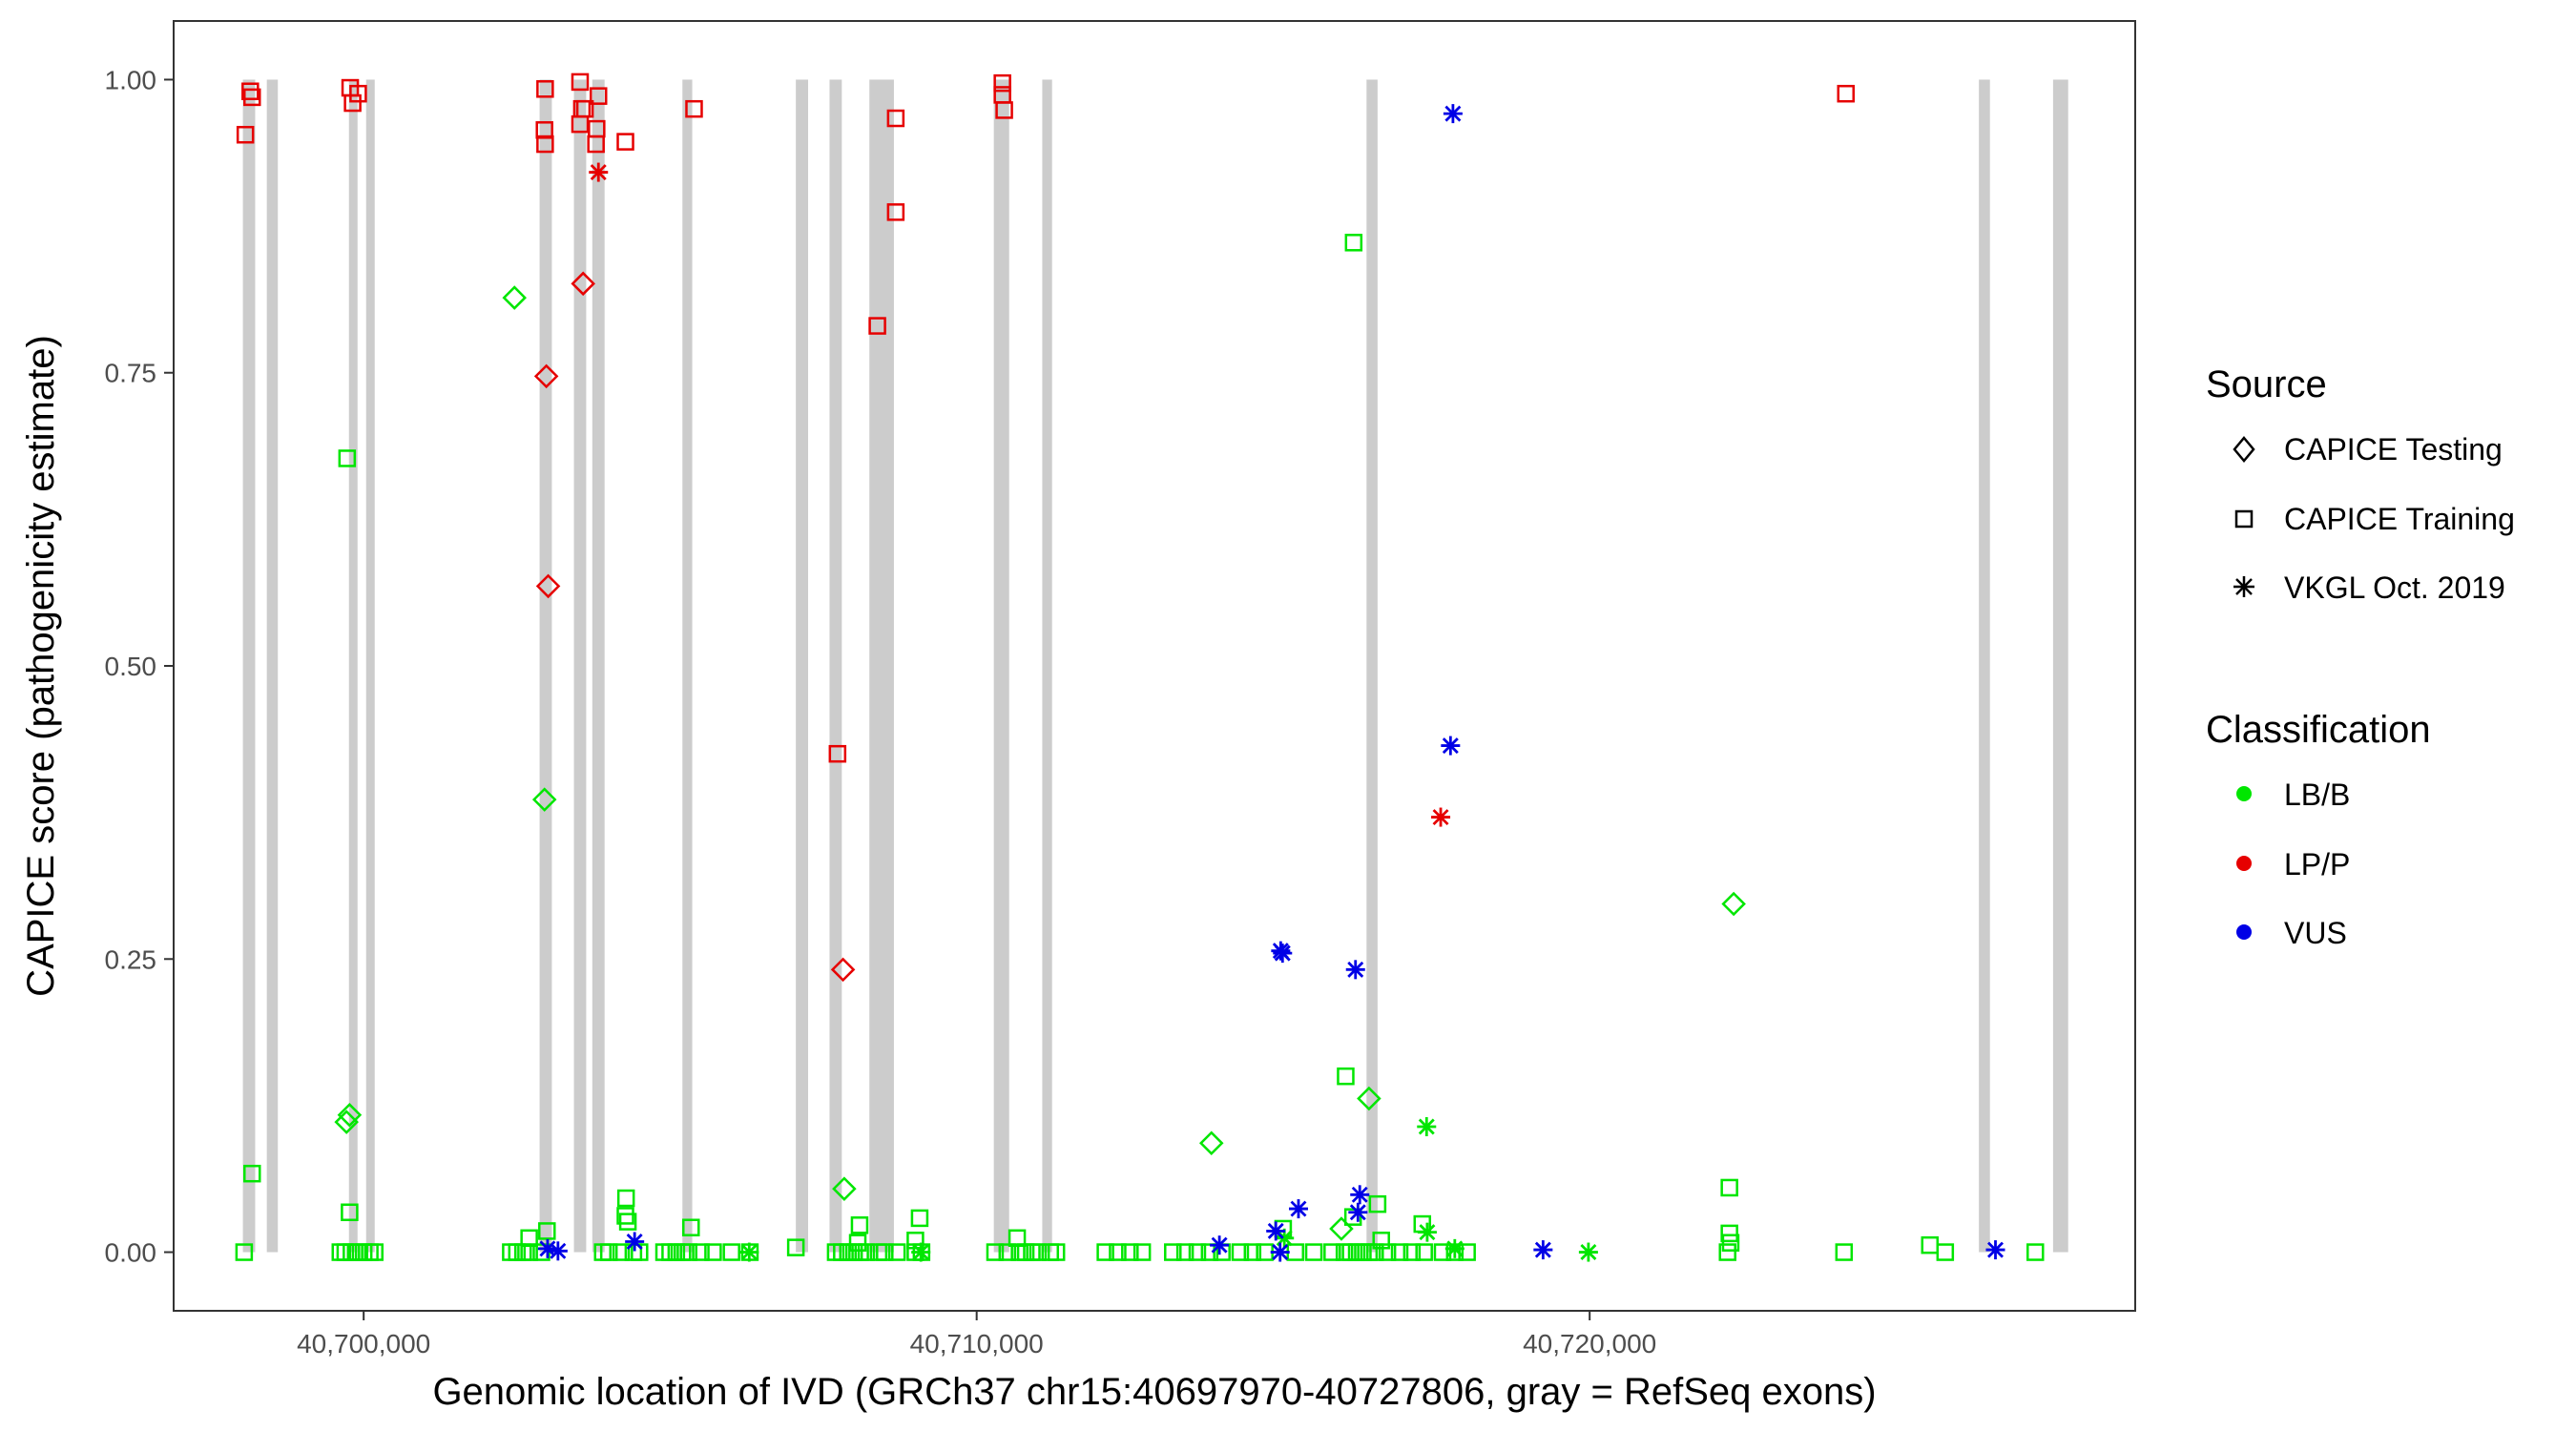  I want to click on legend-classification: Classification LB/B LP/P VUS, so click(2318, 829).